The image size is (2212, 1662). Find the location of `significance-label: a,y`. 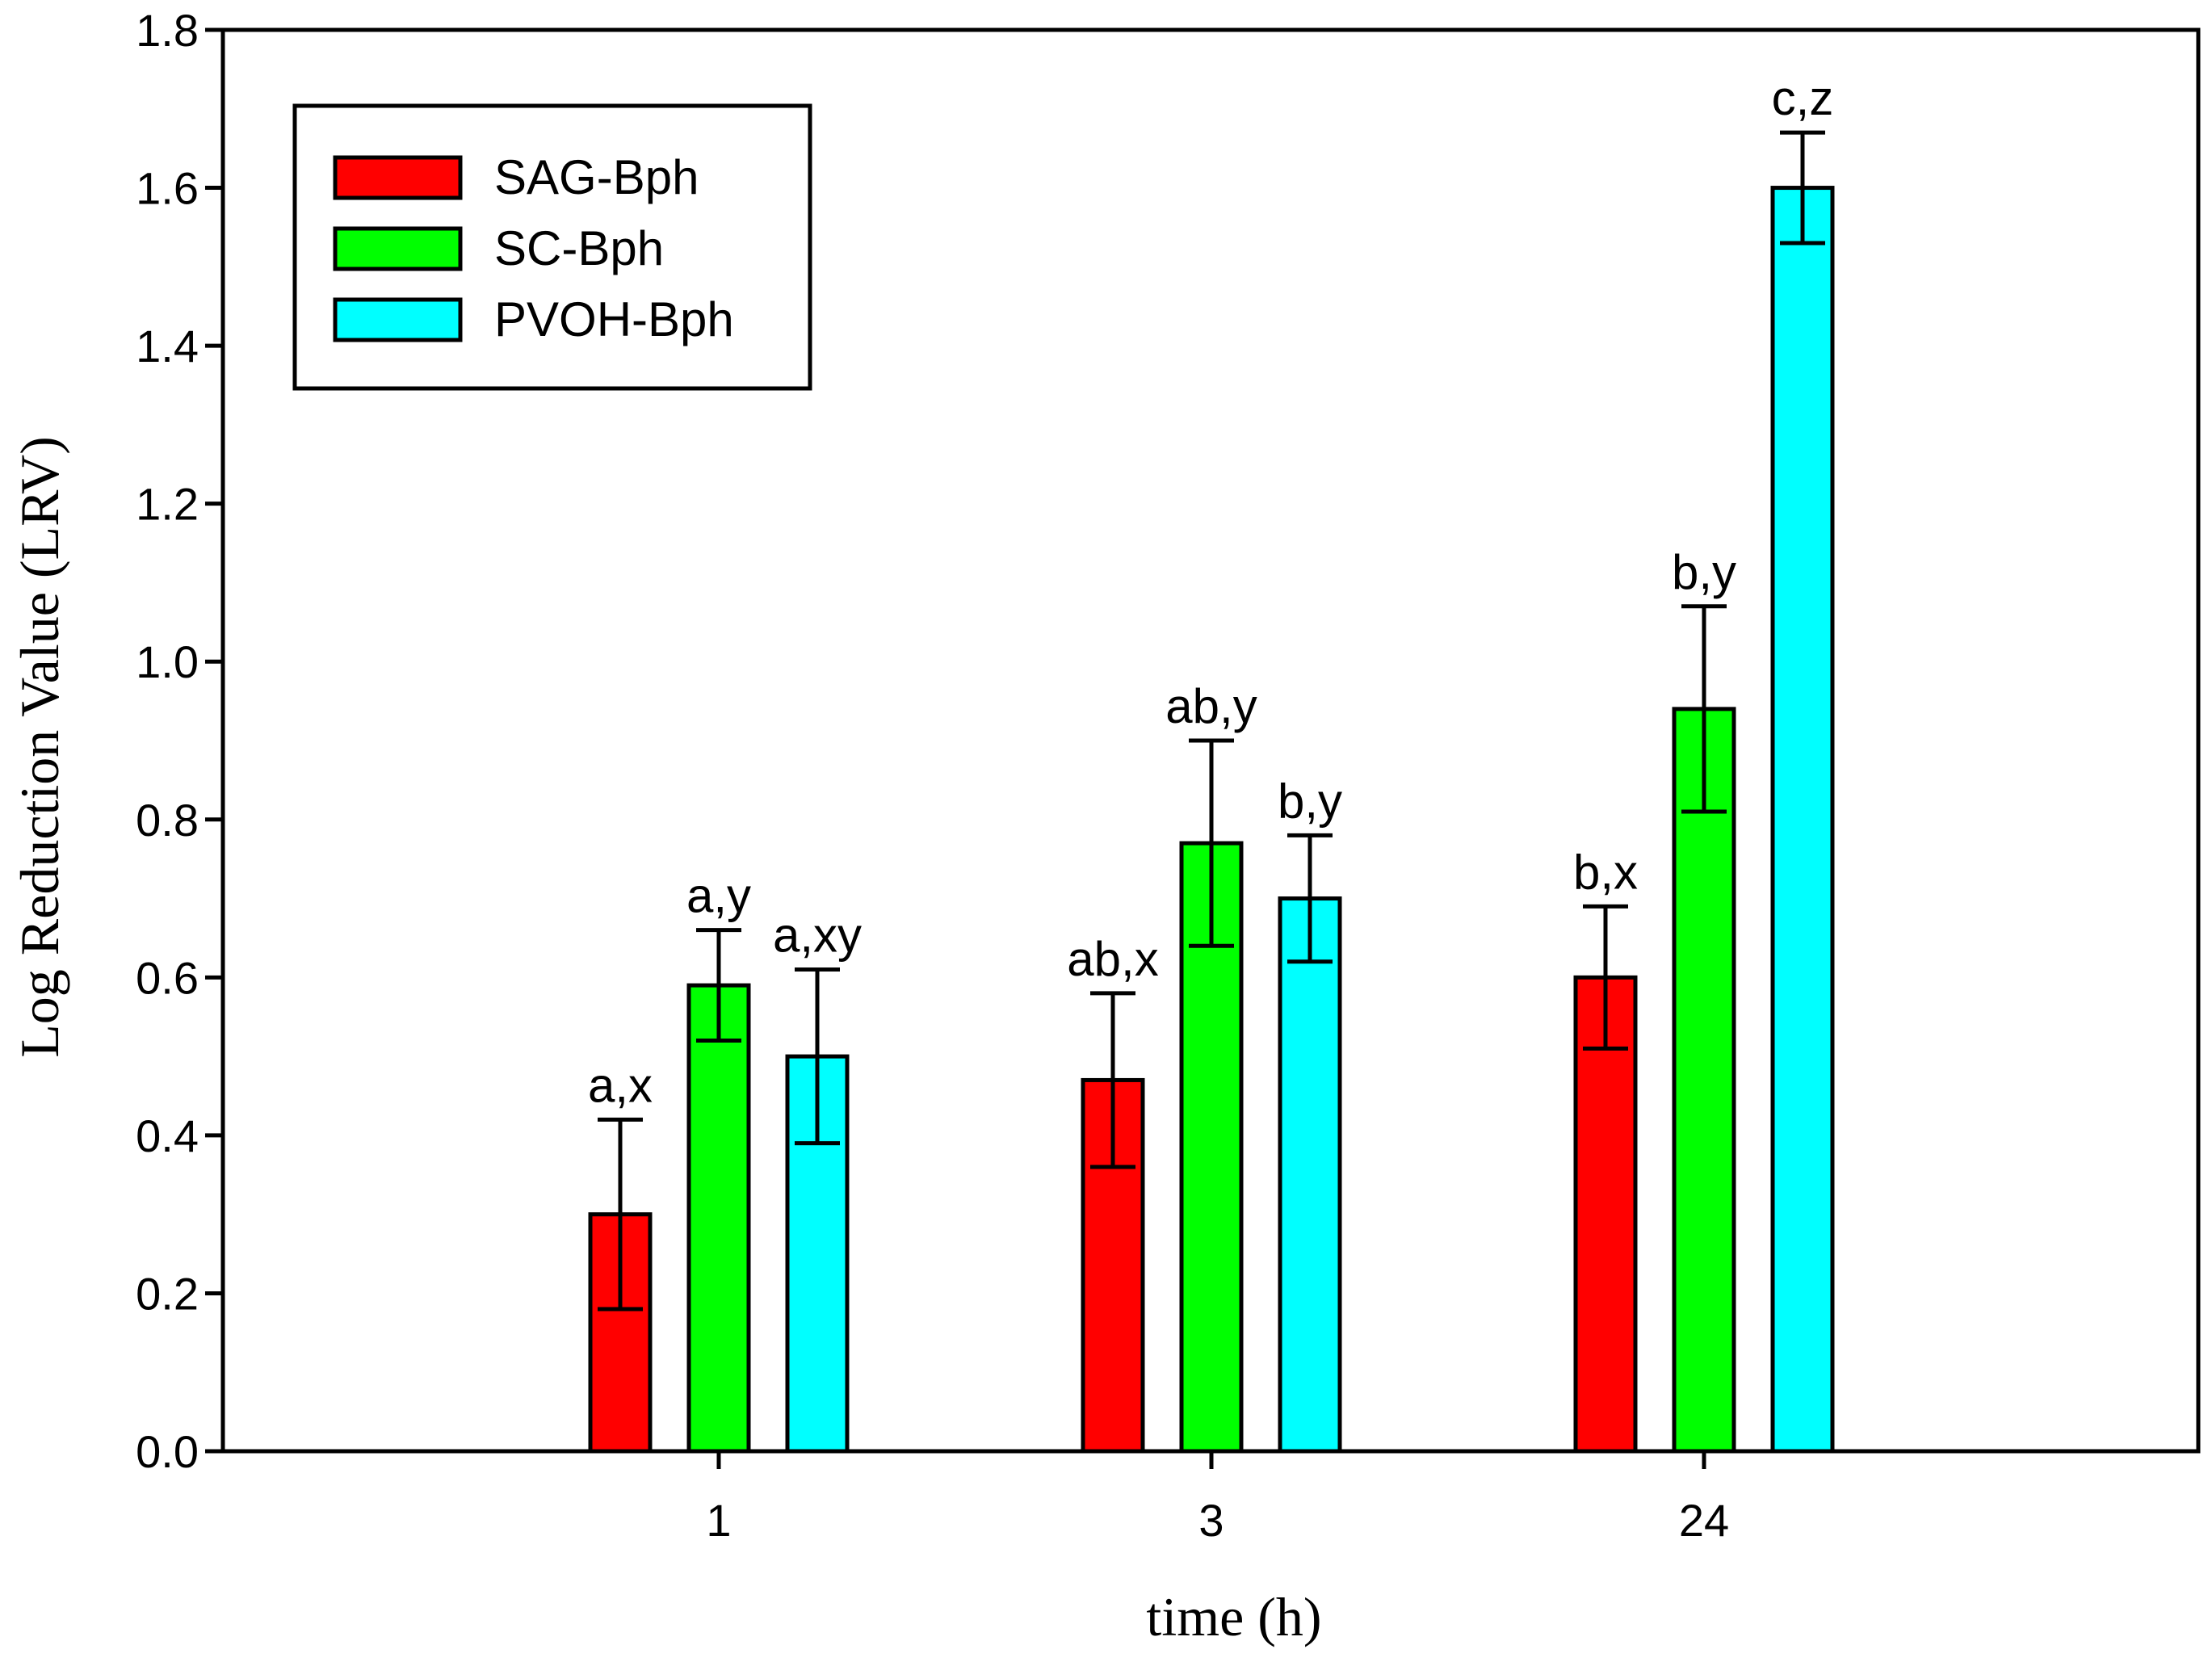

significance-label: a,y is located at coordinates (718, 896).